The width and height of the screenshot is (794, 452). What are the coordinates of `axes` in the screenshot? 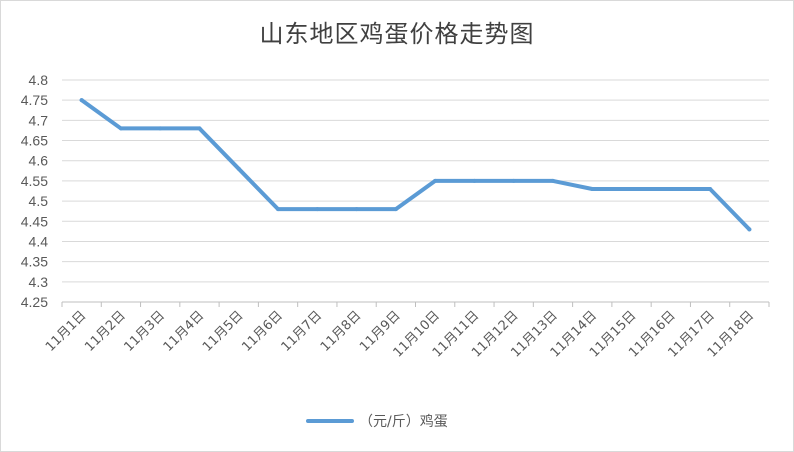 It's located at (415, 304).